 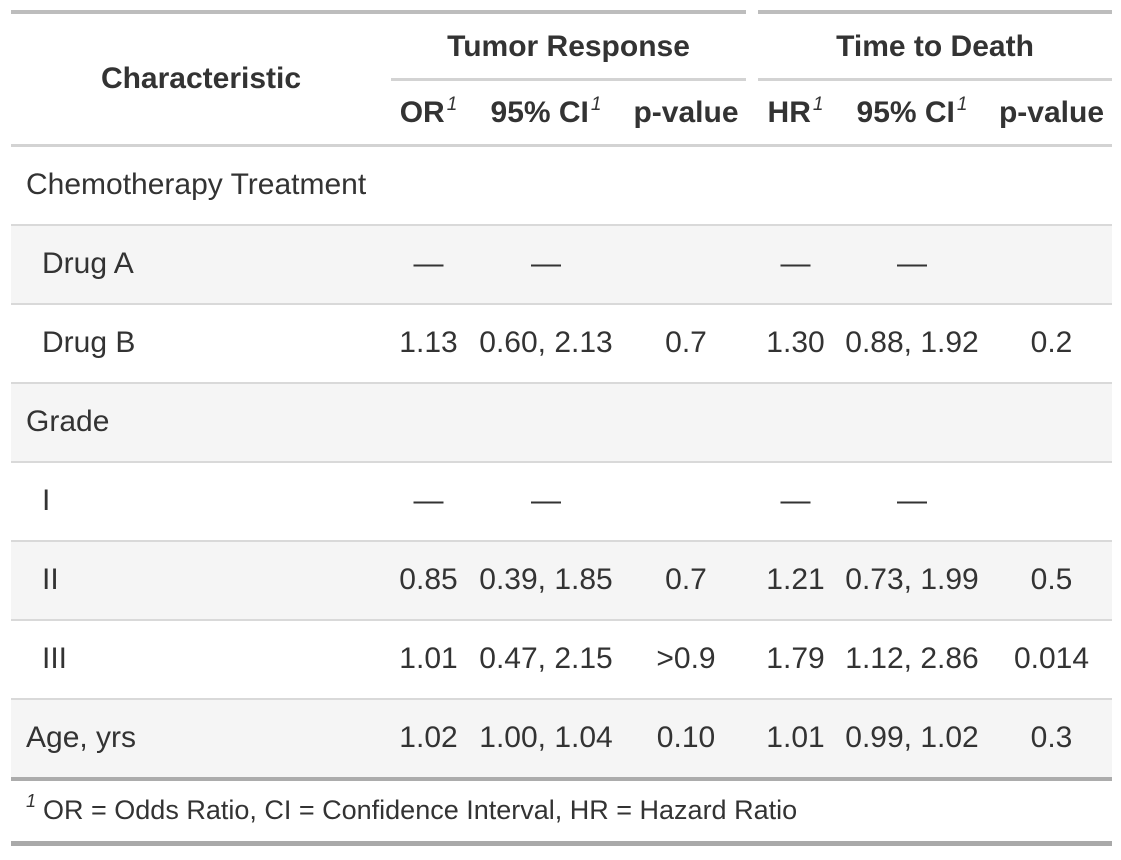 What do you see at coordinates (422, 112) in the screenshot?
I see `column-header-or-label: OR` at bounding box center [422, 112].